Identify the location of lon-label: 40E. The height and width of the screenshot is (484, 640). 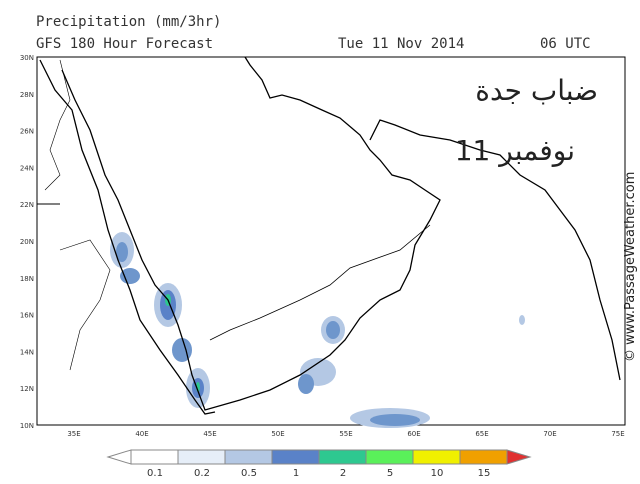
(141, 434).